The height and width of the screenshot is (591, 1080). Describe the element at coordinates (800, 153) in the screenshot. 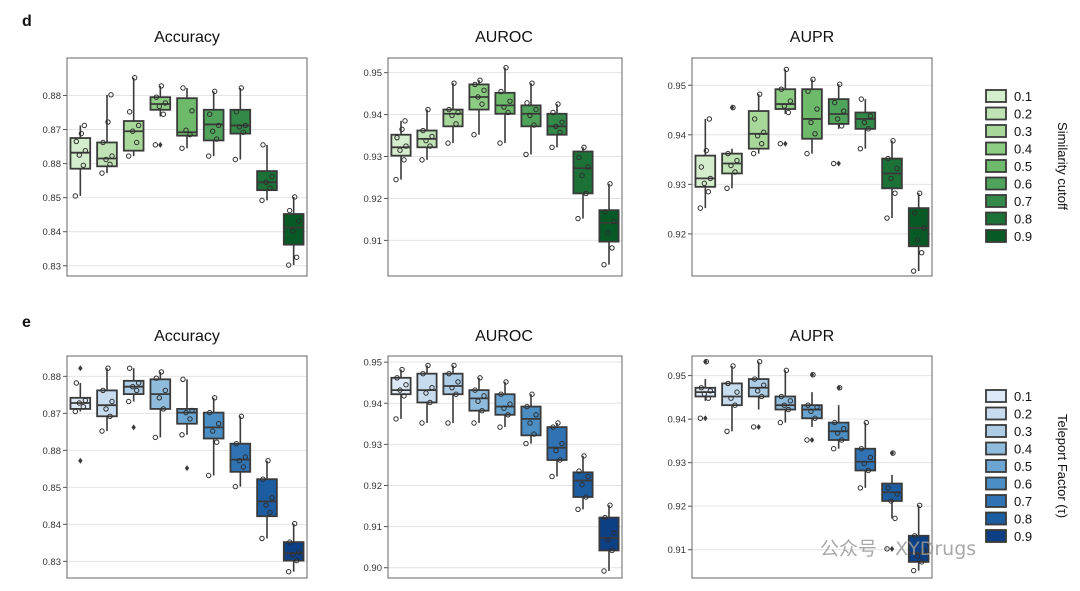

I see `chart-d-aupr: AUPR 0.92 0.93 0.94 0.95` at that location.